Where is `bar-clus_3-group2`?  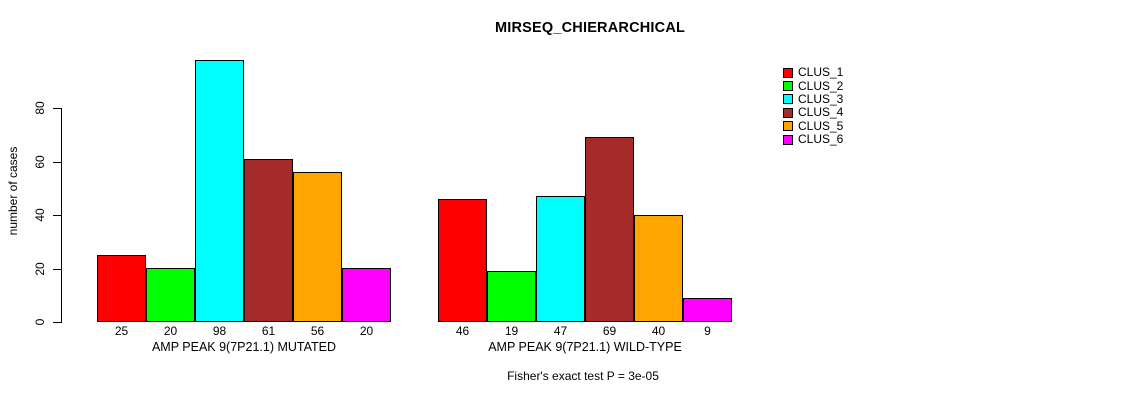
bar-clus_3-group2 is located at coordinates (560, 259).